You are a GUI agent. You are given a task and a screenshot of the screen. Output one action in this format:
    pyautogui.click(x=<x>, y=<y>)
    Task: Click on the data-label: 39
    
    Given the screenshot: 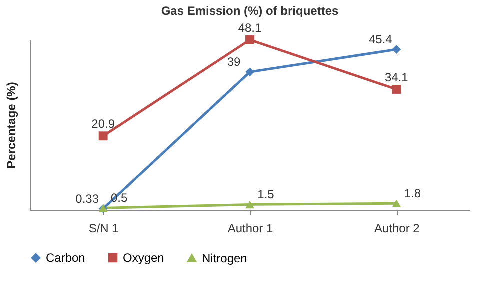 What is the action you would take?
    pyautogui.click(x=234, y=62)
    